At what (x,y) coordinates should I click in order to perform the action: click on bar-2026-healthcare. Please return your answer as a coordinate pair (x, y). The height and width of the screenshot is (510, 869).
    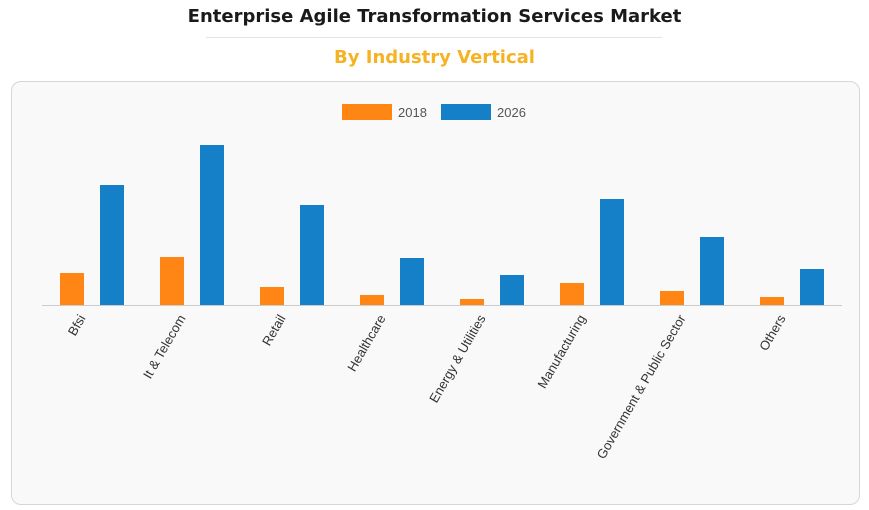
    Looking at the image, I should click on (412, 281).